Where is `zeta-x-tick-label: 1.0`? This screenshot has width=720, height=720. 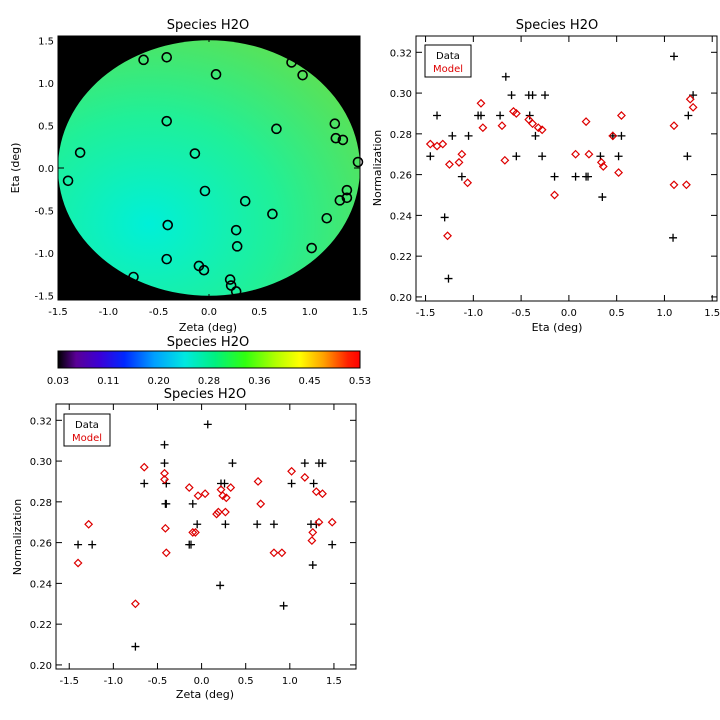 zeta-x-tick-label: 1.0 is located at coordinates (290, 681).